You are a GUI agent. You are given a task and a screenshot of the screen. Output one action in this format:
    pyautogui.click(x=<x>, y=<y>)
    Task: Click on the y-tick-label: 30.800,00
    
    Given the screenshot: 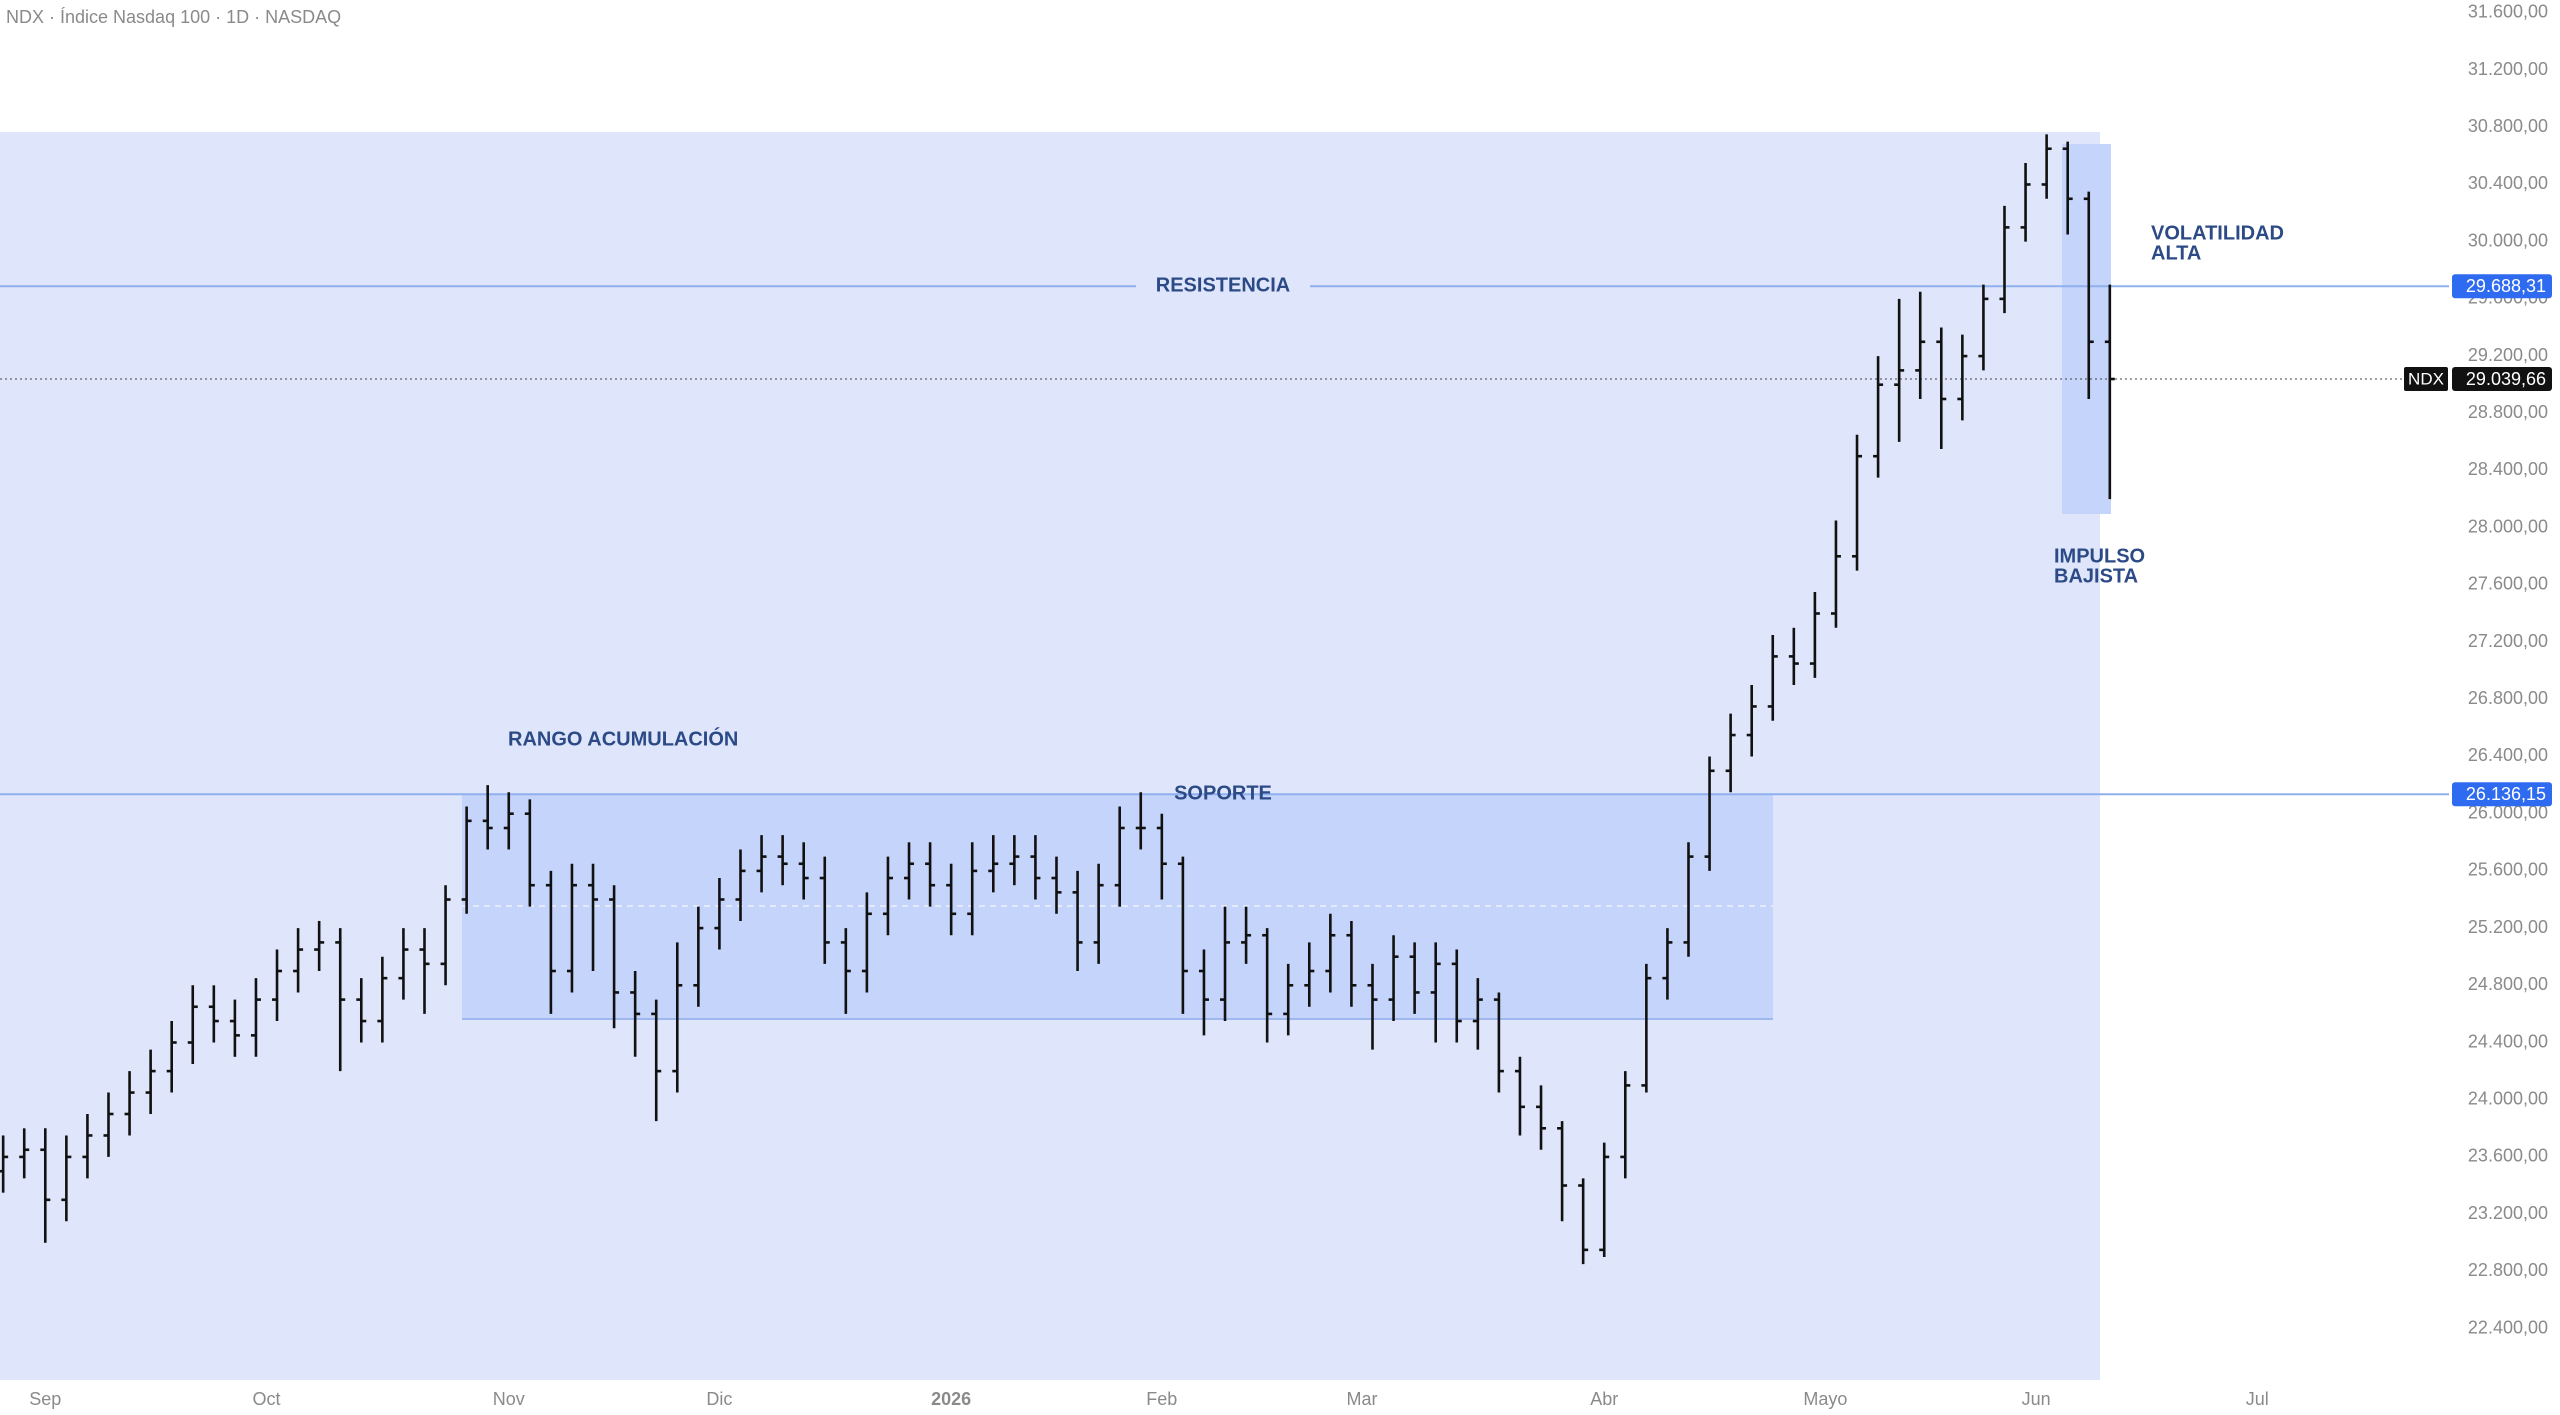 What is the action you would take?
    pyautogui.click(x=2508, y=126)
    